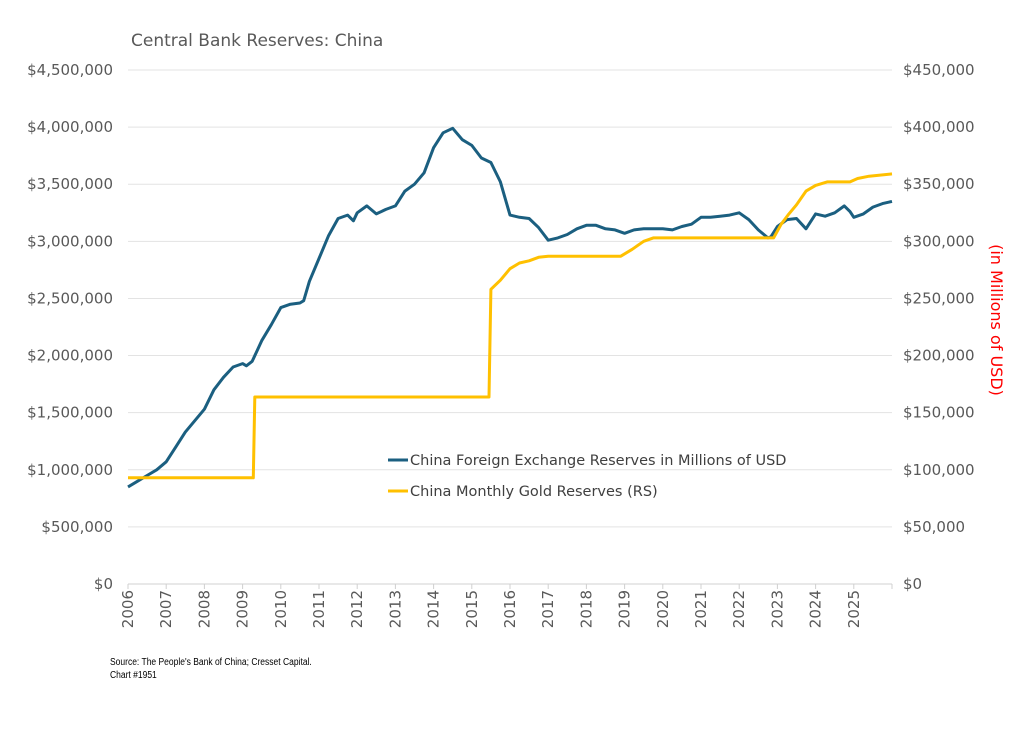  What do you see at coordinates (996, 320) in the screenshot?
I see `right-axis-title: (in Millions of USD)` at bounding box center [996, 320].